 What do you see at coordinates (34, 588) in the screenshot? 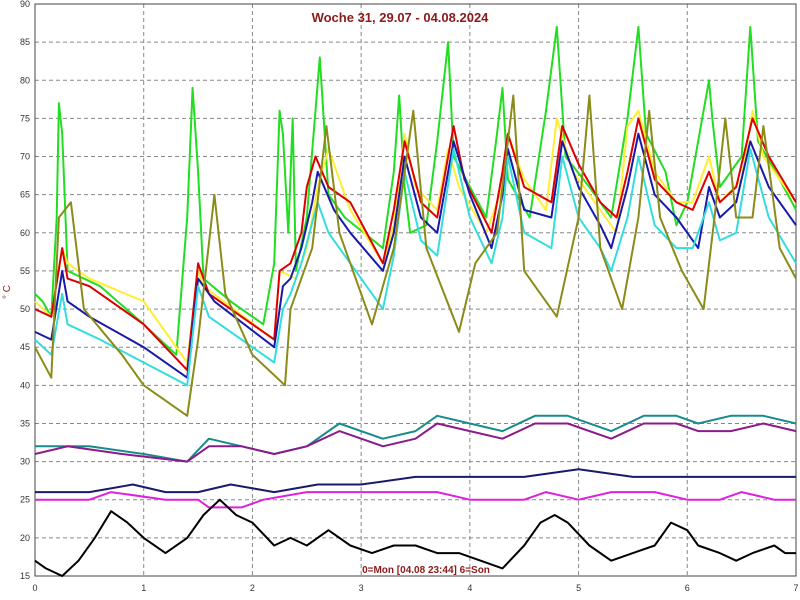
I see `x-tick-label: 0` at bounding box center [34, 588].